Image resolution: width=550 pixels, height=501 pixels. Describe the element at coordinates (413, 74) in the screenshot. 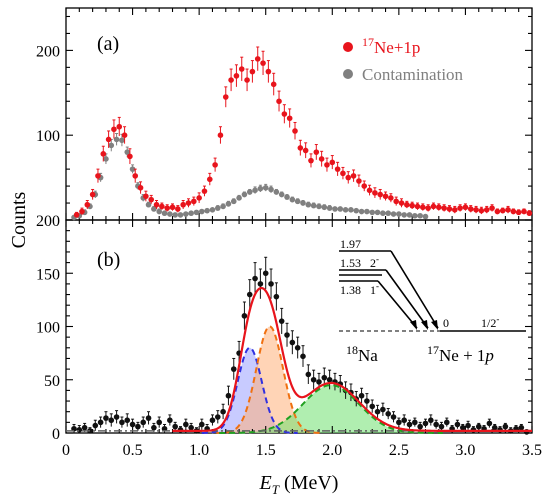

I see `legend-label-contamination: Contamination` at that location.